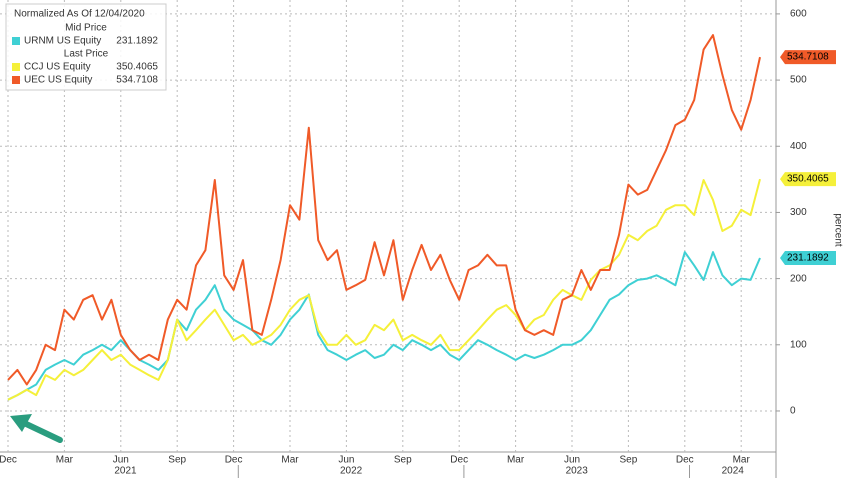  What do you see at coordinates (793, 411) in the screenshot?
I see `y-tick-label: 0` at bounding box center [793, 411].